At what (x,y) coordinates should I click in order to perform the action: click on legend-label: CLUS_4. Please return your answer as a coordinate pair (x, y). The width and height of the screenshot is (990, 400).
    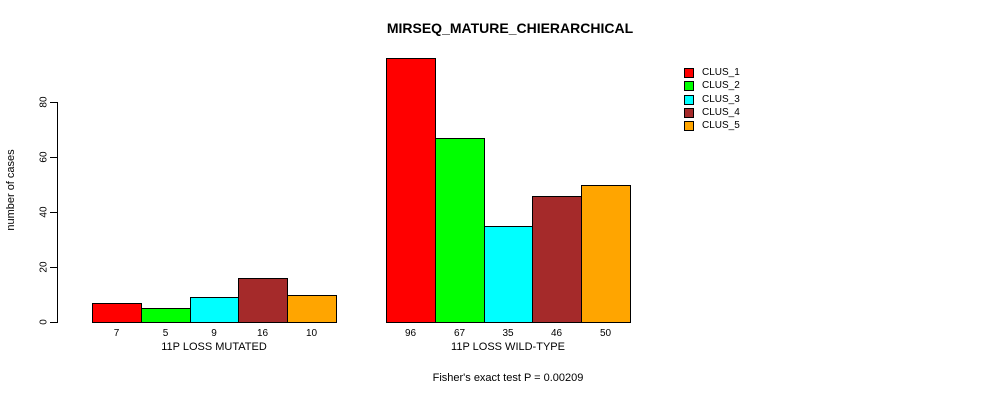
    Looking at the image, I should click on (721, 112).